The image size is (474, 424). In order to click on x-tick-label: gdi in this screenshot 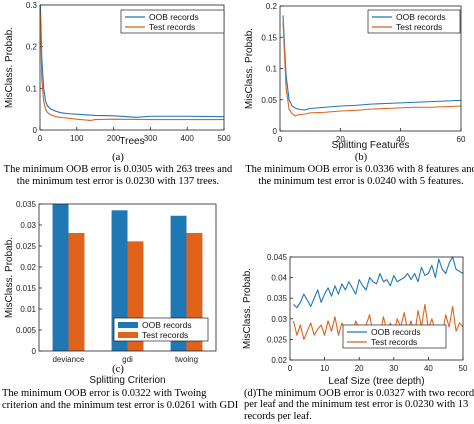, I will do `click(127, 359)`.